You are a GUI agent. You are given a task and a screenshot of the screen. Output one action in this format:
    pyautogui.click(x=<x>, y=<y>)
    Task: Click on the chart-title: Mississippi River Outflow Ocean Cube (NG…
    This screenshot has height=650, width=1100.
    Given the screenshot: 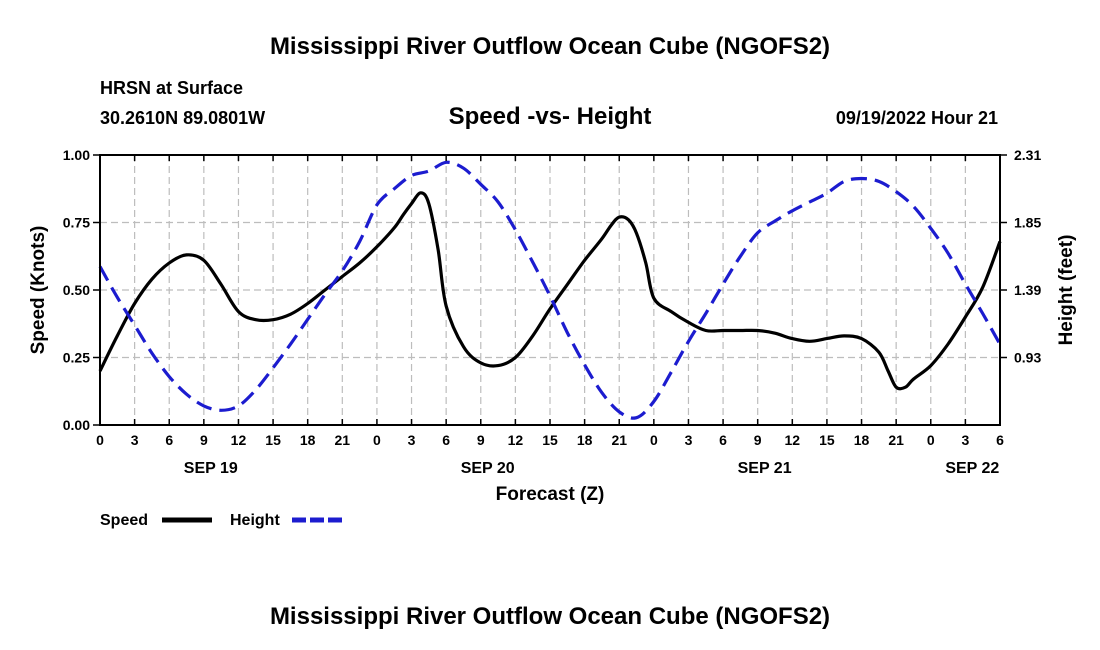 What is the action you would take?
    pyautogui.click(x=550, y=46)
    